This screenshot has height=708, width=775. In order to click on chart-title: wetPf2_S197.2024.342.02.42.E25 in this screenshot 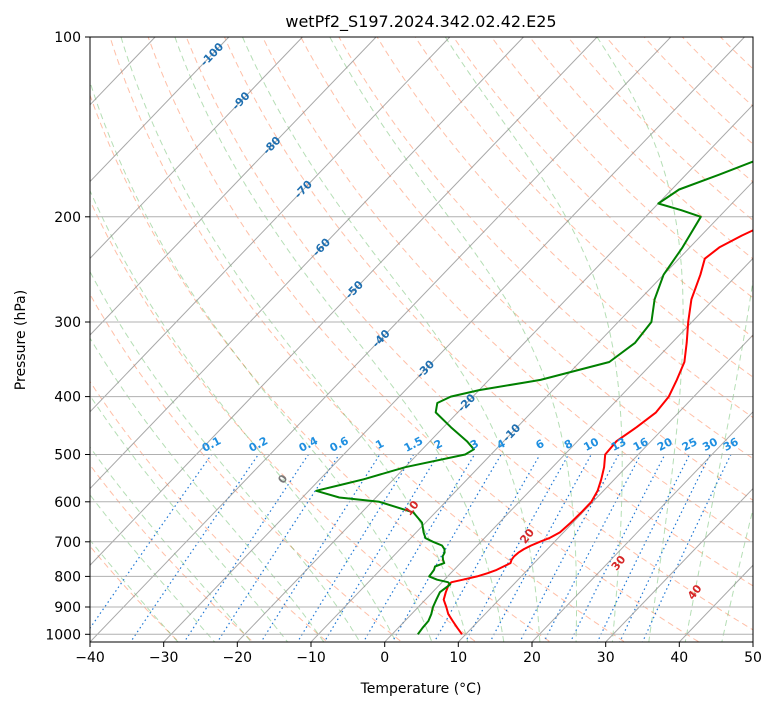, I will do `click(420, 22)`.